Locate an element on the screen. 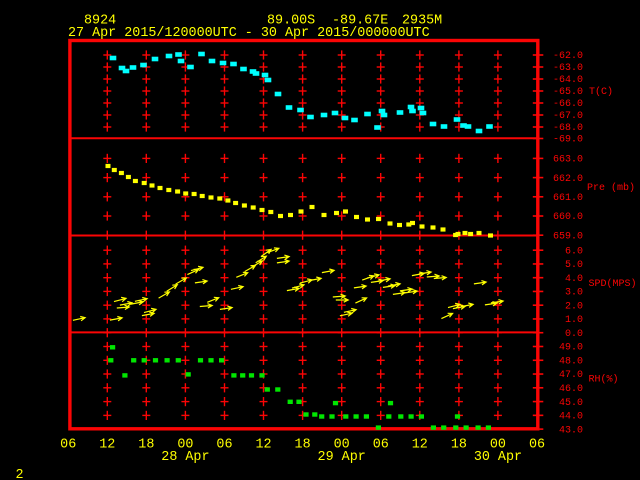 This screenshot has height=480, width=640. svg-text: 30 Apr is located at coordinates (498, 457).